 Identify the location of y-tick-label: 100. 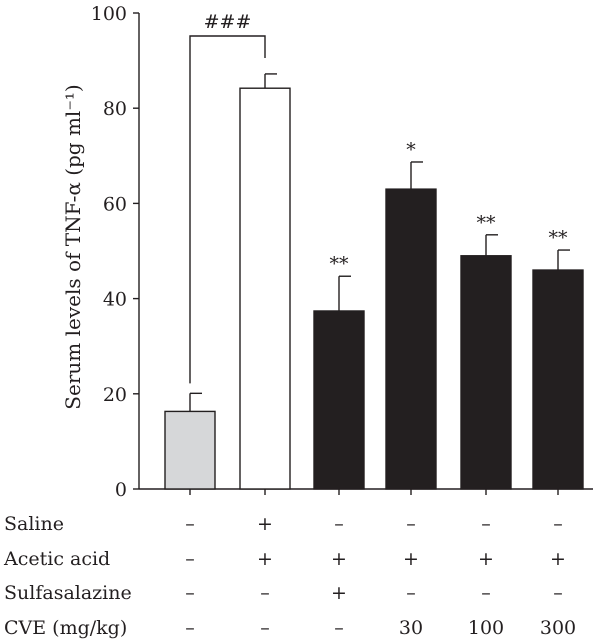
(109, 14).